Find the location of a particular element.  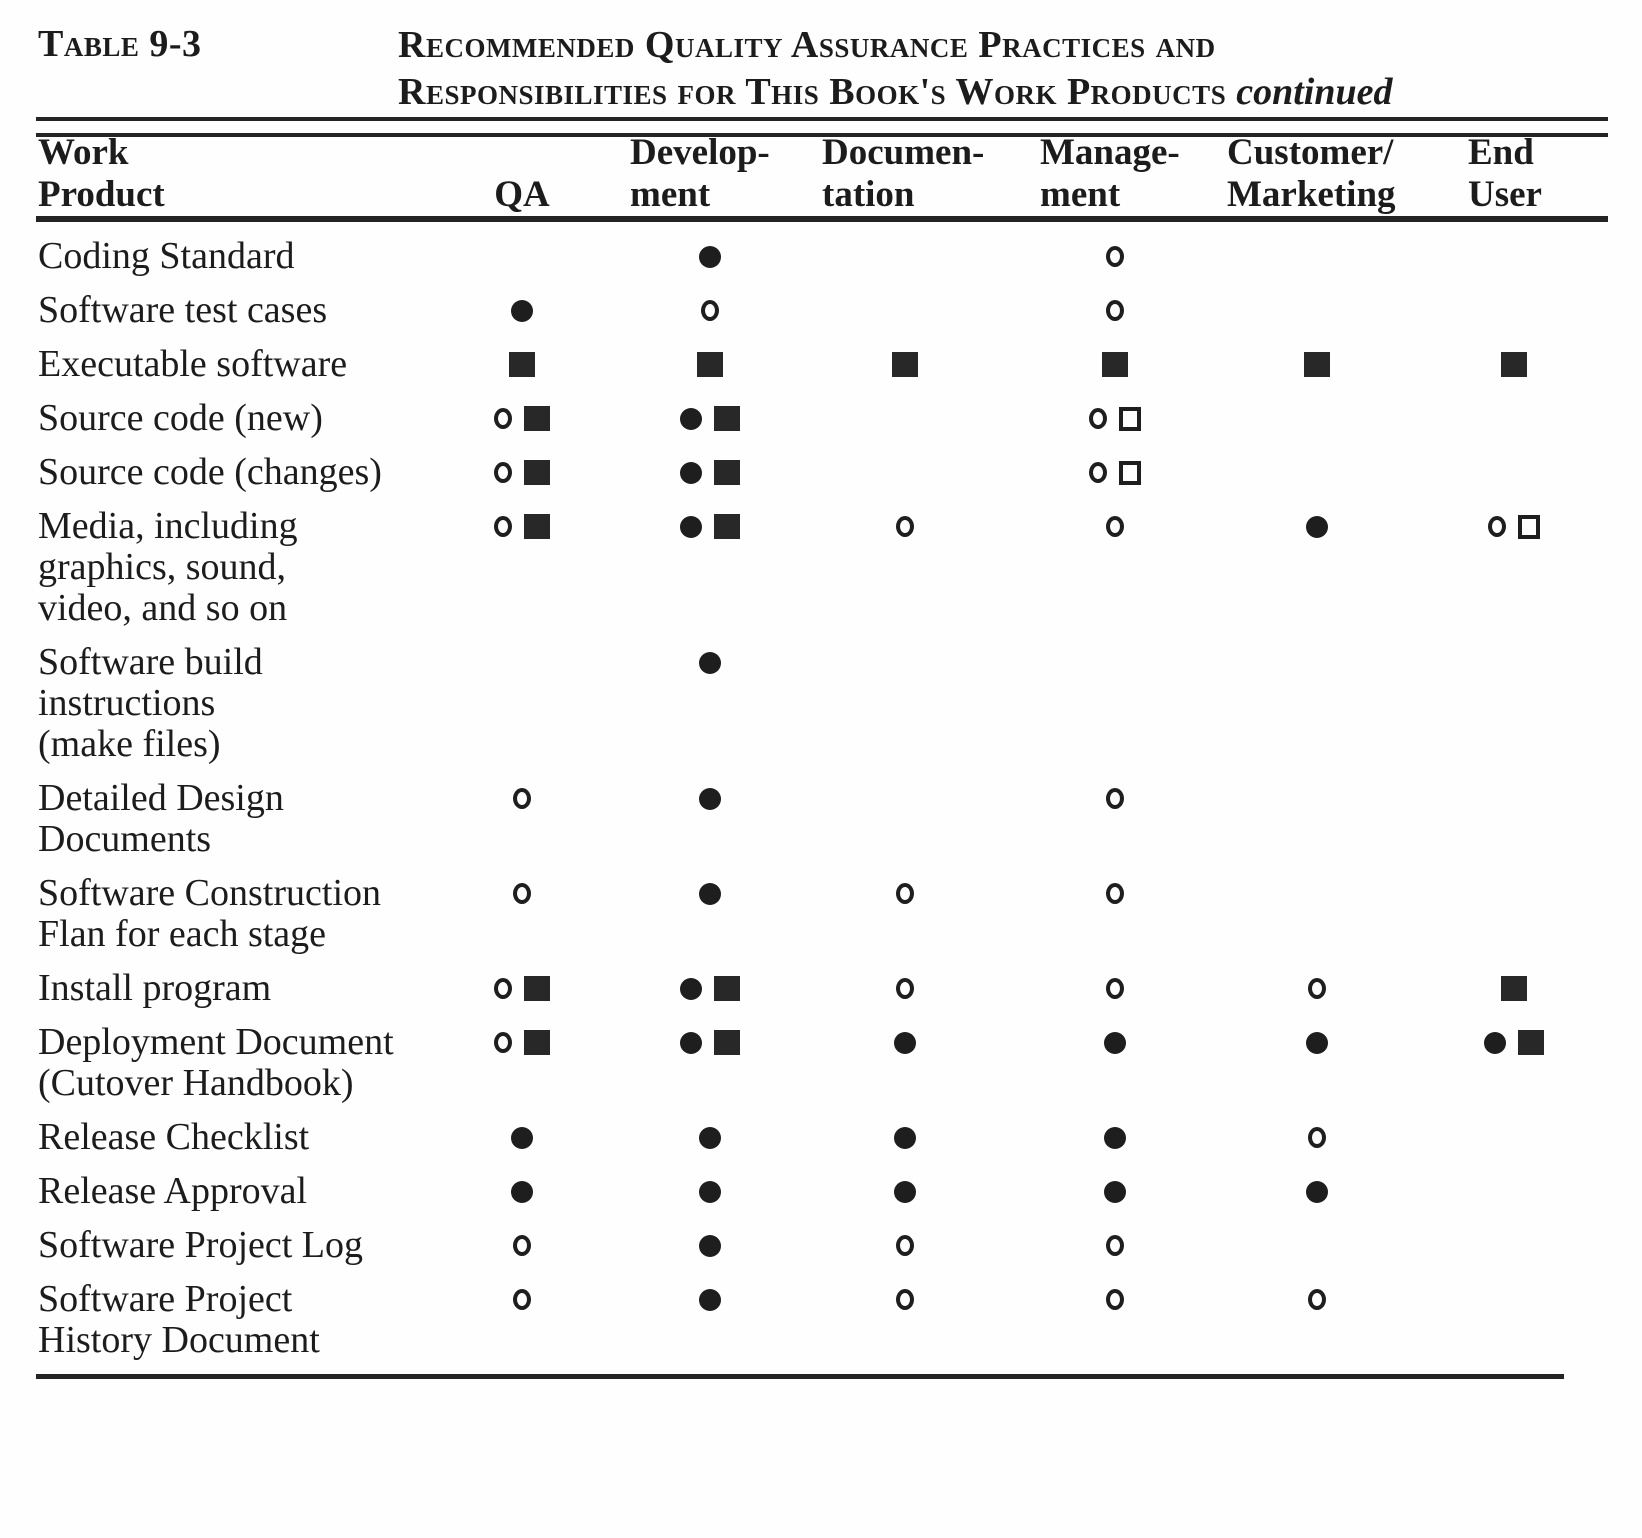

work-product-name-line: Source code (changes) is located at coordinates (210, 472).